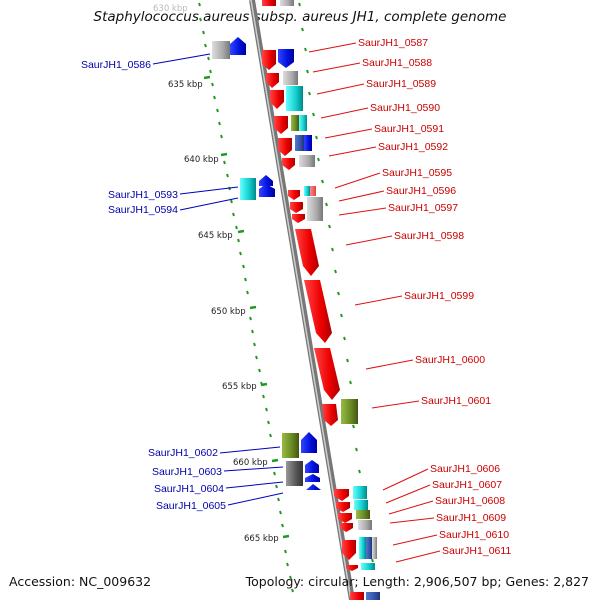 This screenshot has height=600, width=600. What do you see at coordinates (471, 518) in the screenshot?
I see `gene-label-SaurJH1_0609: SaurJH1_0609` at bounding box center [471, 518].